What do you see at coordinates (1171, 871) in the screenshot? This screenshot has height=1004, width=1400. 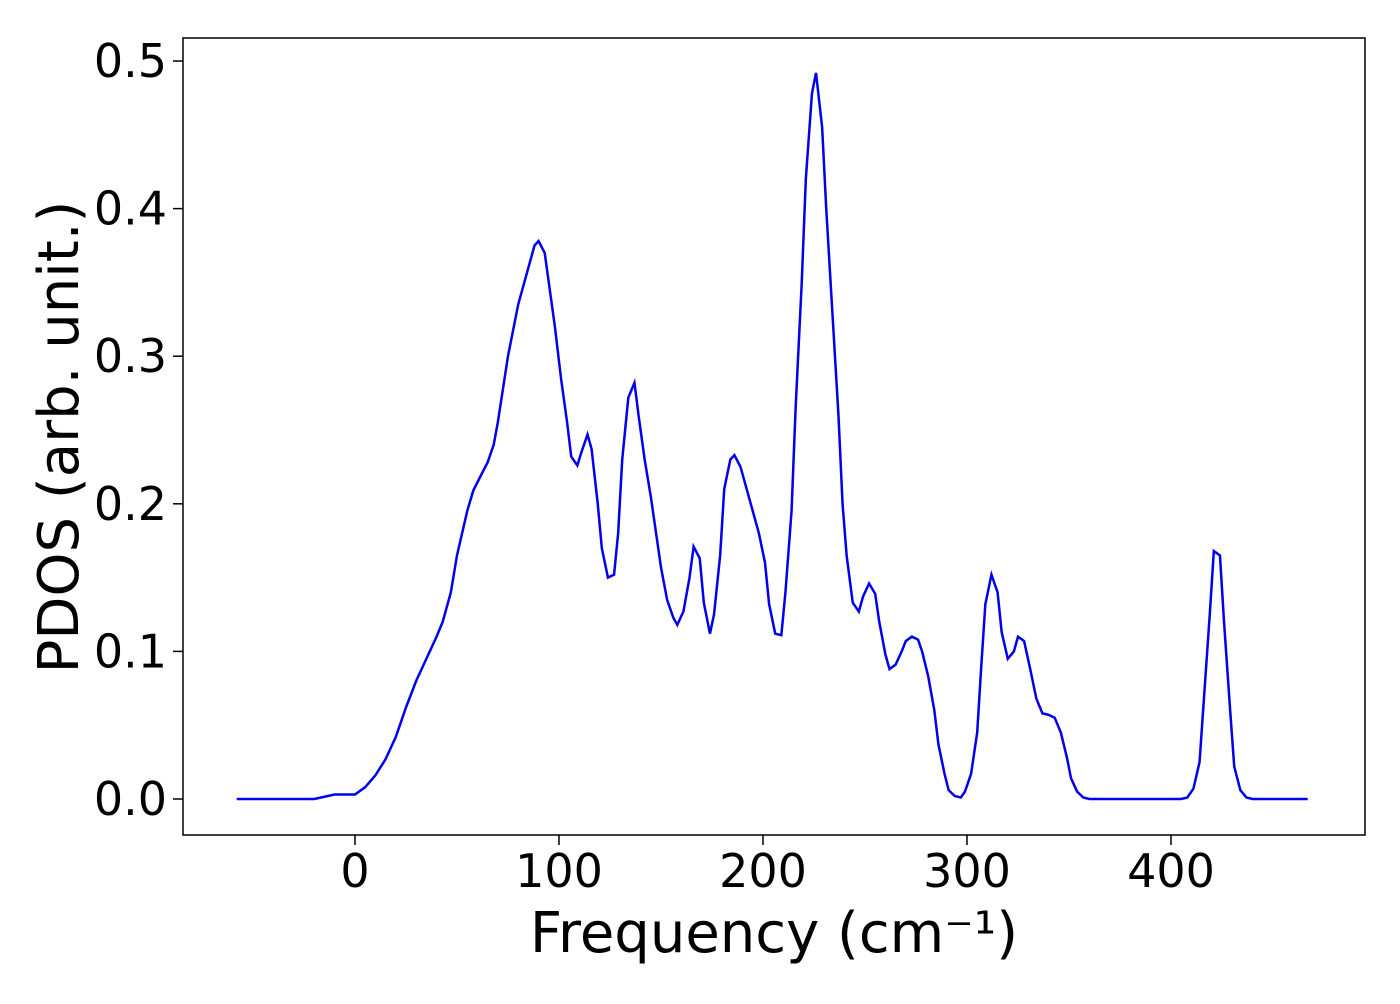 I see `x-tick-label: 400` at bounding box center [1171, 871].